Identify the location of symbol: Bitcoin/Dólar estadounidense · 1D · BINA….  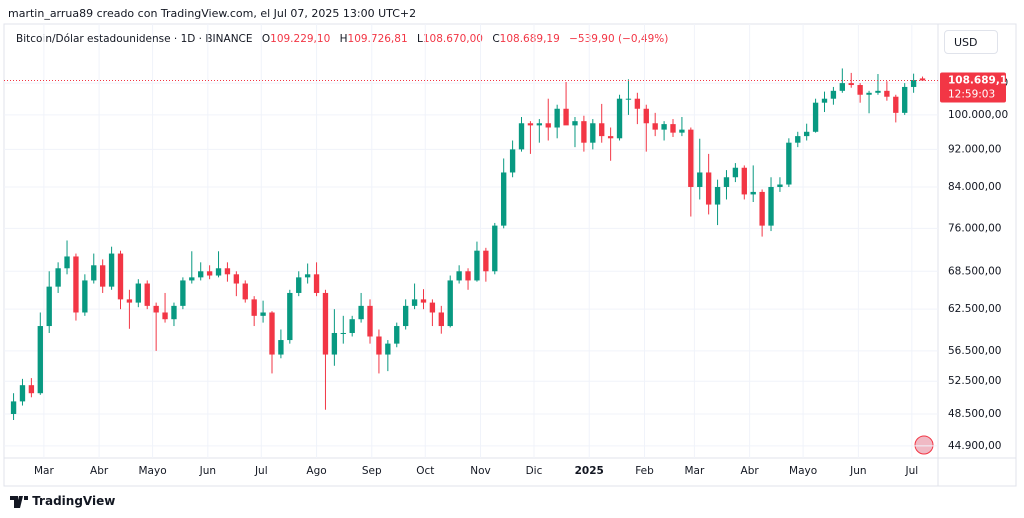
(134, 39).